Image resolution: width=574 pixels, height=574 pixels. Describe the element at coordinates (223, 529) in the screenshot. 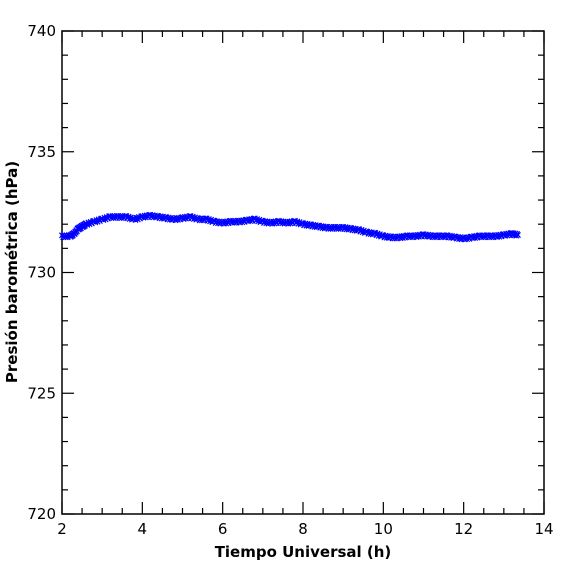

I see `x-tick-label: 6` at that location.